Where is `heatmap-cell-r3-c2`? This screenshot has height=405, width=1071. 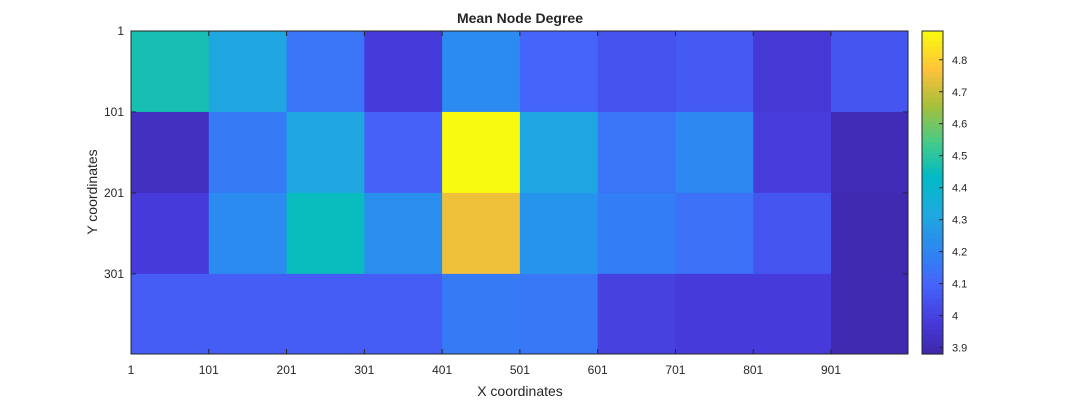
heatmap-cell-r3-c2 is located at coordinates (325, 314).